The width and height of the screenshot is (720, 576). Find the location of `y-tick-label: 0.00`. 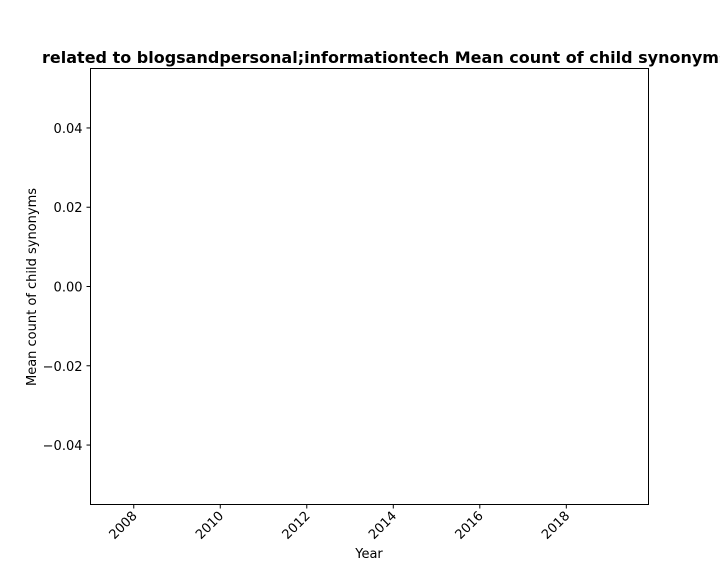

y-tick-label: 0.00 is located at coordinates (68, 288).